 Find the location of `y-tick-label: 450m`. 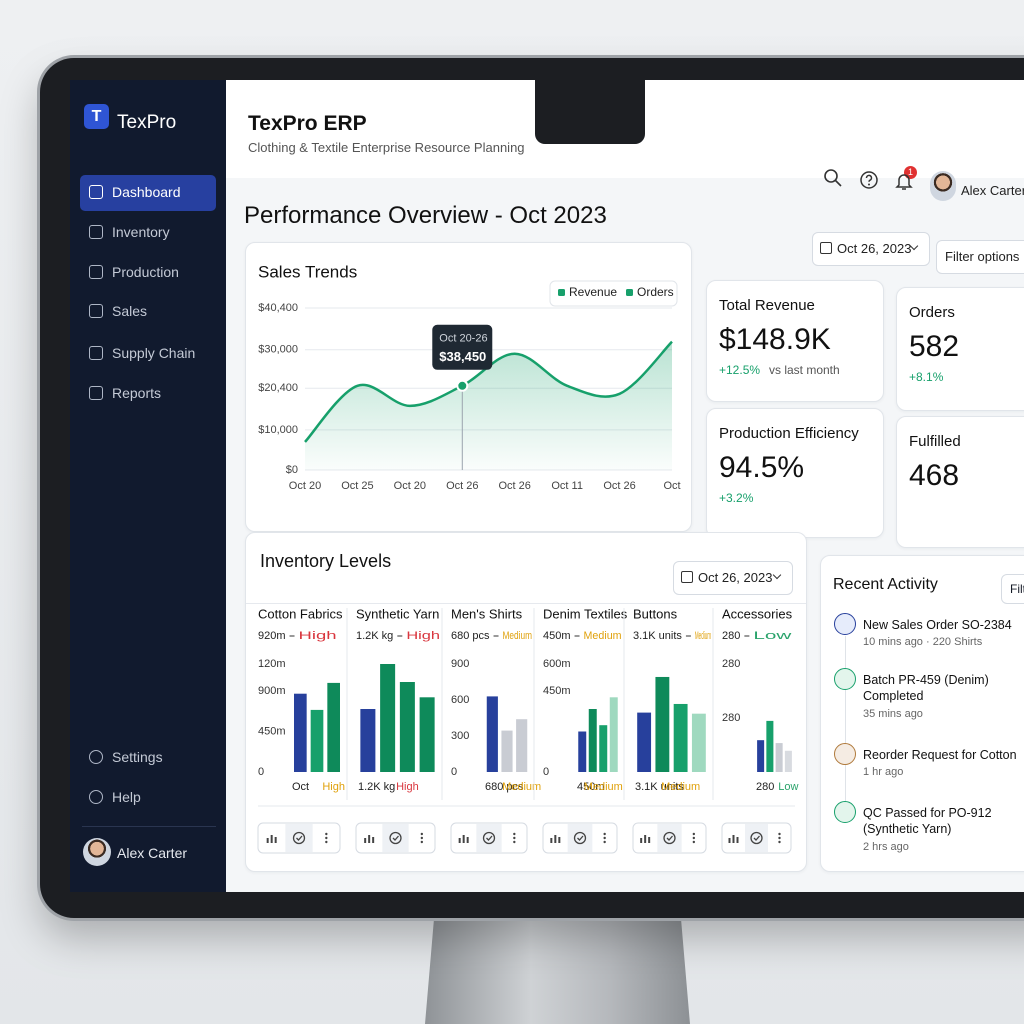

y-tick-label: 450m is located at coordinates (557, 691).